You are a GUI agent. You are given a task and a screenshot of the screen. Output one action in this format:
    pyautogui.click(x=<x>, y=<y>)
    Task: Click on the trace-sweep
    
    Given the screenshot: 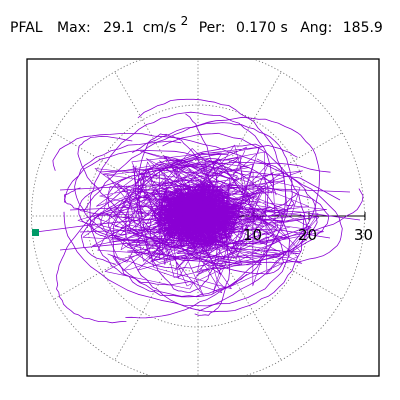 What is the action you would take?
    pyautogui.click(x=220, y=183)
    